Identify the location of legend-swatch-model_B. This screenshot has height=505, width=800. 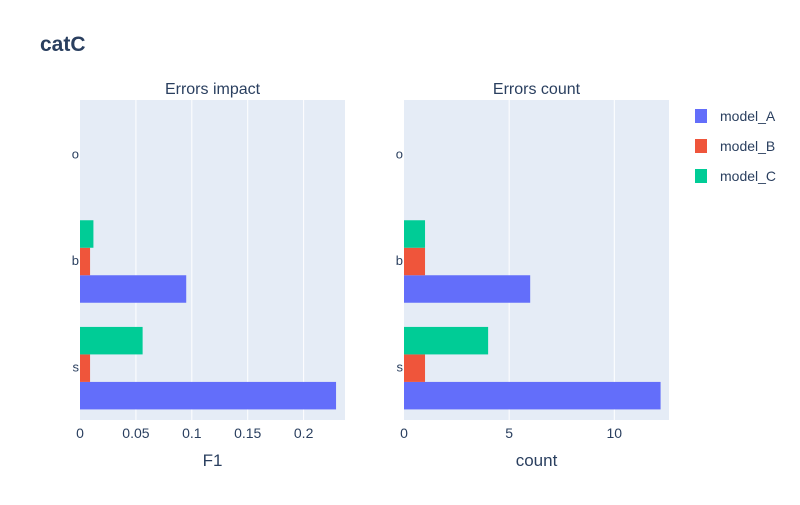
(701, 146).